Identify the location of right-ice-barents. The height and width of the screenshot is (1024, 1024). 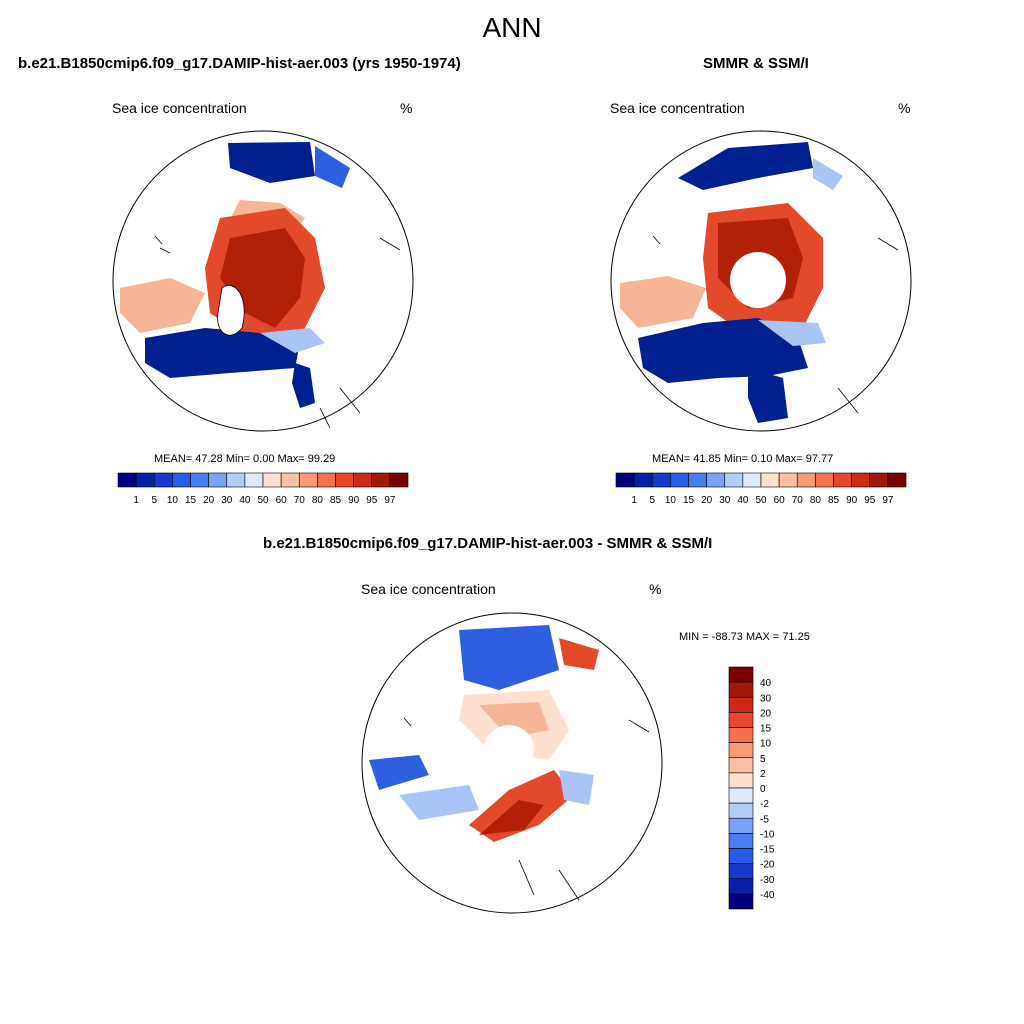
(745, 166).